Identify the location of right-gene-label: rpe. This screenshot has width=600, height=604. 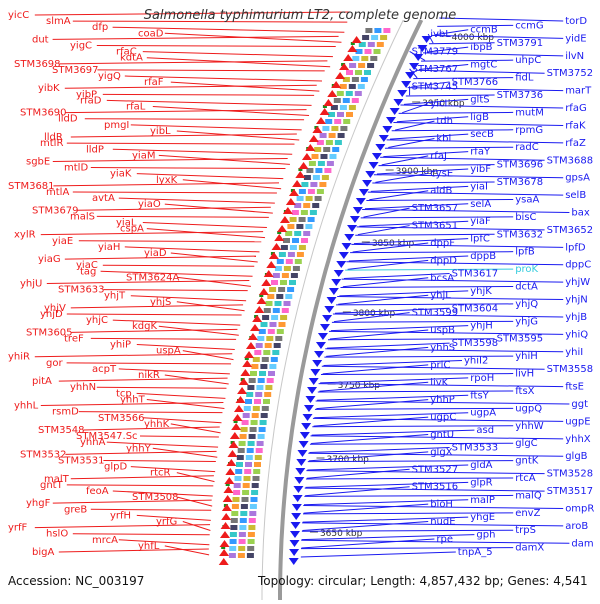
(444, 539).